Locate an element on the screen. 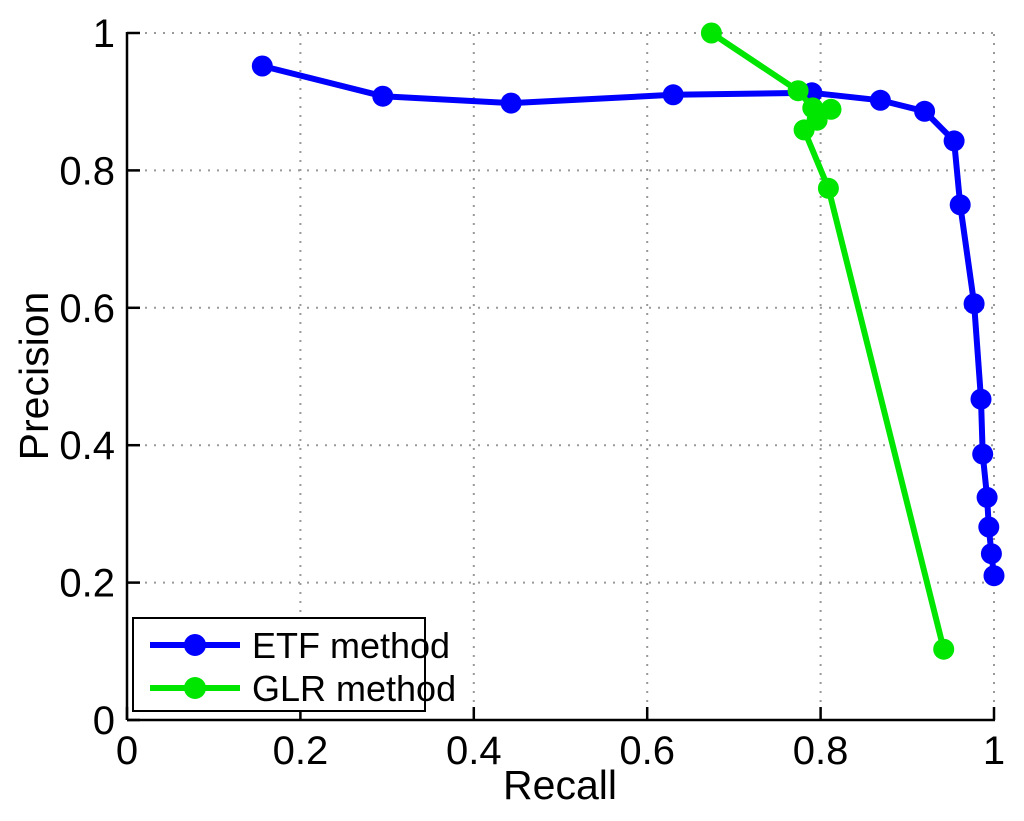 Image resolution: width=1024 pixels, height=821 pixels. x-tick-label: 1 is located at coordinates (994, 751).